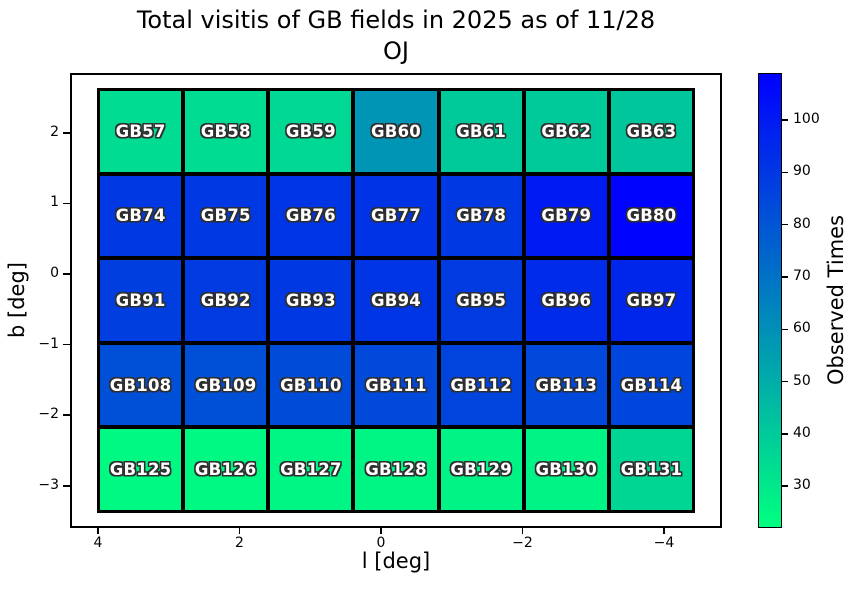 The width and height of the screenshot is (852, 590). I want to click on field-label: GB57, so click(140, 131).